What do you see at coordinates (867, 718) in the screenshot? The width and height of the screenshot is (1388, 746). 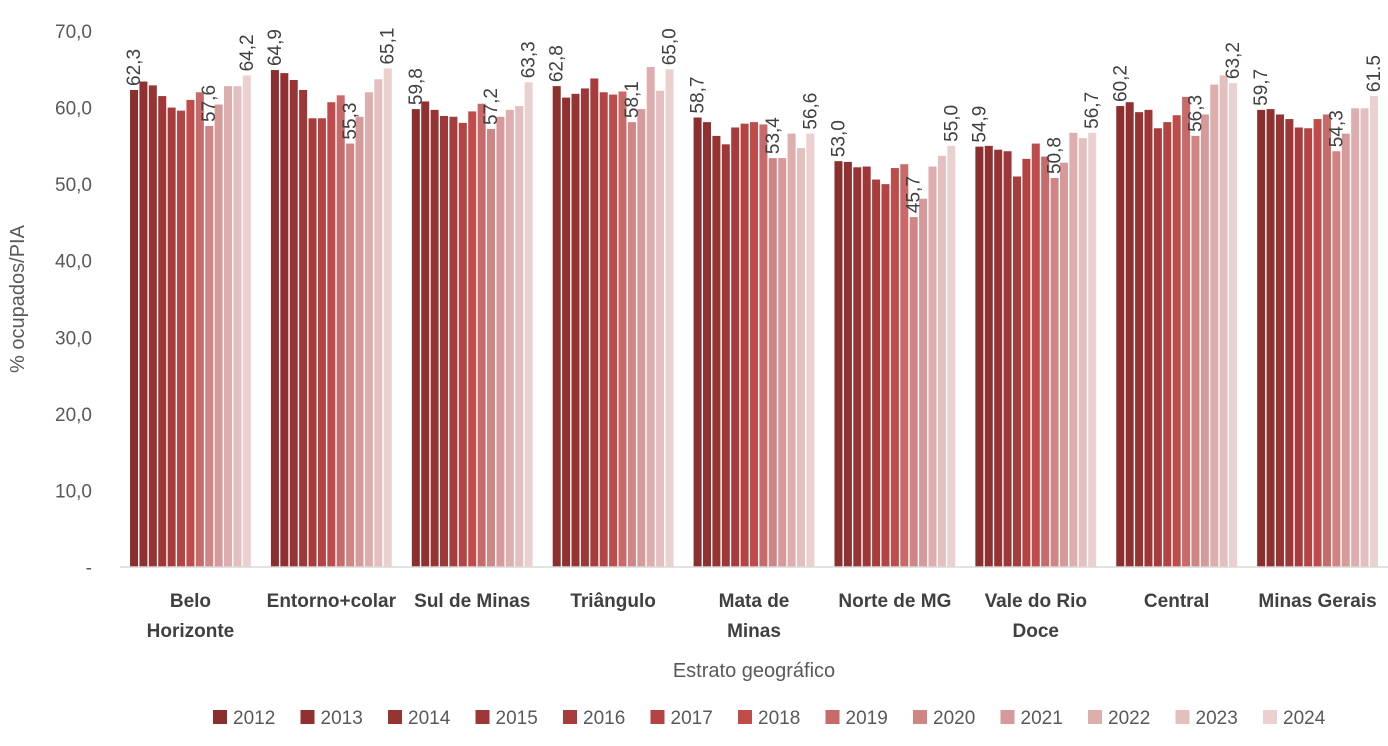 I see `legend-label: 2019` at bounding box center [867, 718].